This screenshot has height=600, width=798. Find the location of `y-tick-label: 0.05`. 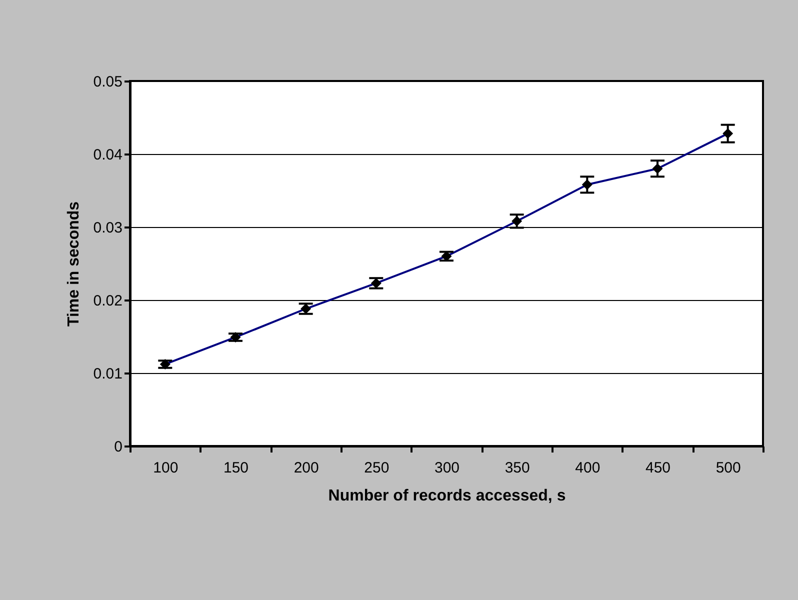

y-tick-label: 0.05 is located at coordinates (107, 82).